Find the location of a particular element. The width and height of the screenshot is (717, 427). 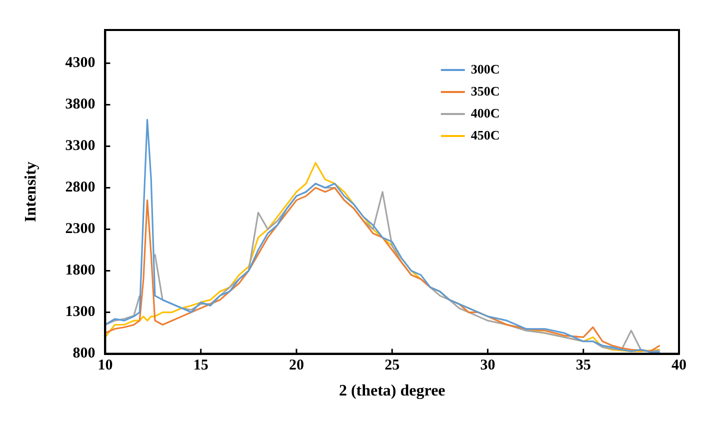

legend-label: 450C is located at coordinates (485, 134).